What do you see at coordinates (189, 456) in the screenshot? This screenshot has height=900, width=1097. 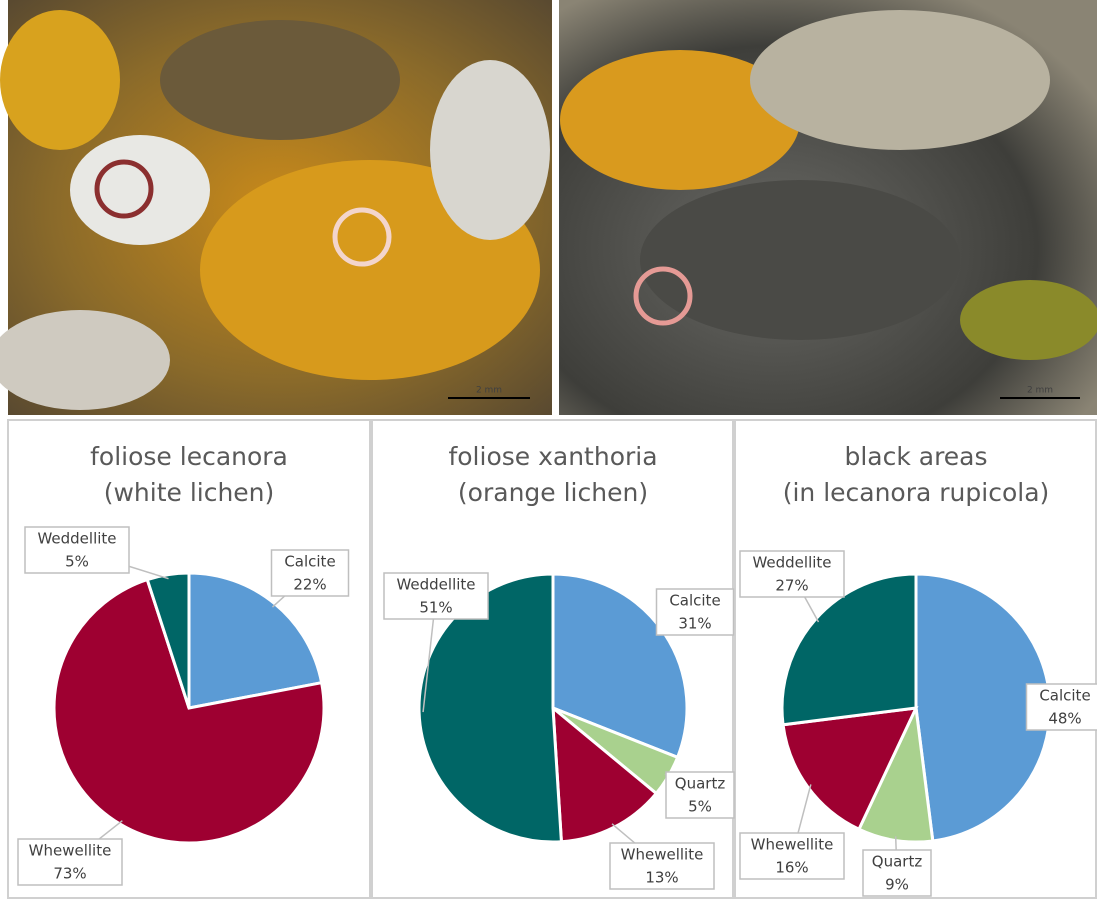 I see `chart-title: foliose lecanora` at bounding box center [189, 456].